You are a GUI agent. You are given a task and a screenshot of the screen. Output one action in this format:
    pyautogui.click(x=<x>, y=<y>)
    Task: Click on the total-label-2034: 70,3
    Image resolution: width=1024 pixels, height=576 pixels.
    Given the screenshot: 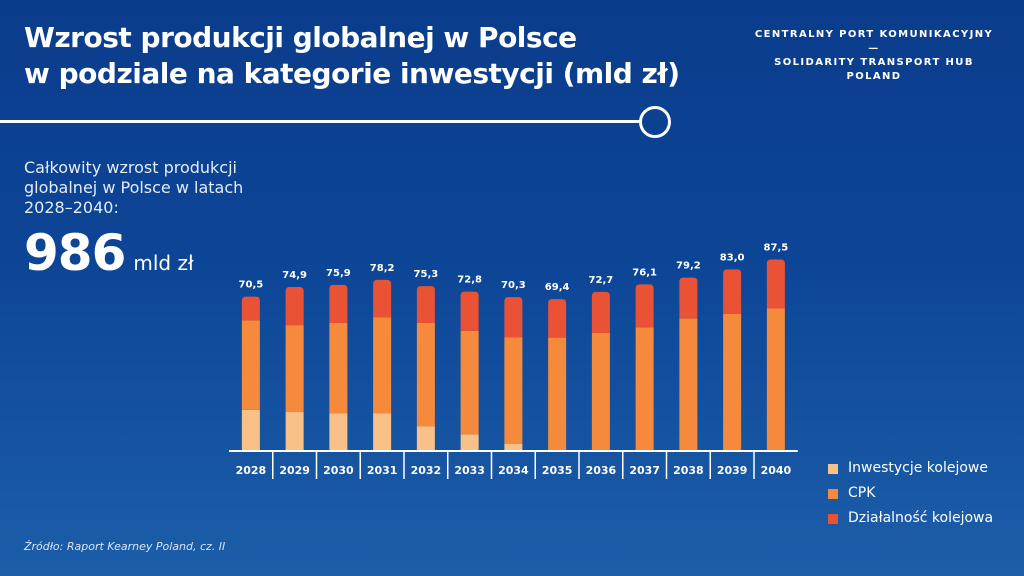 What is the action you would take?
    pyautogui.click(x=513, y=285)
    